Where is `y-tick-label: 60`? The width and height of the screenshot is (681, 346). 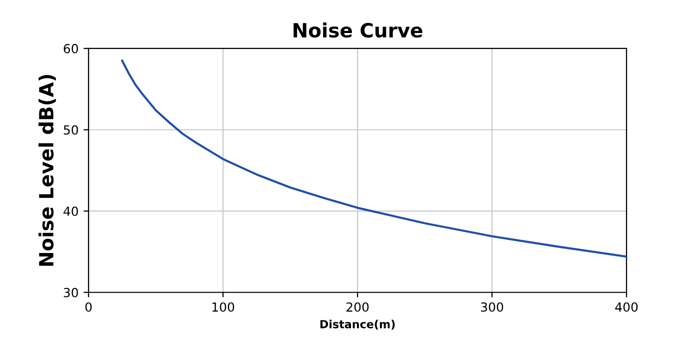
y-tick-label: 60 is located at coordinates (71, 49).